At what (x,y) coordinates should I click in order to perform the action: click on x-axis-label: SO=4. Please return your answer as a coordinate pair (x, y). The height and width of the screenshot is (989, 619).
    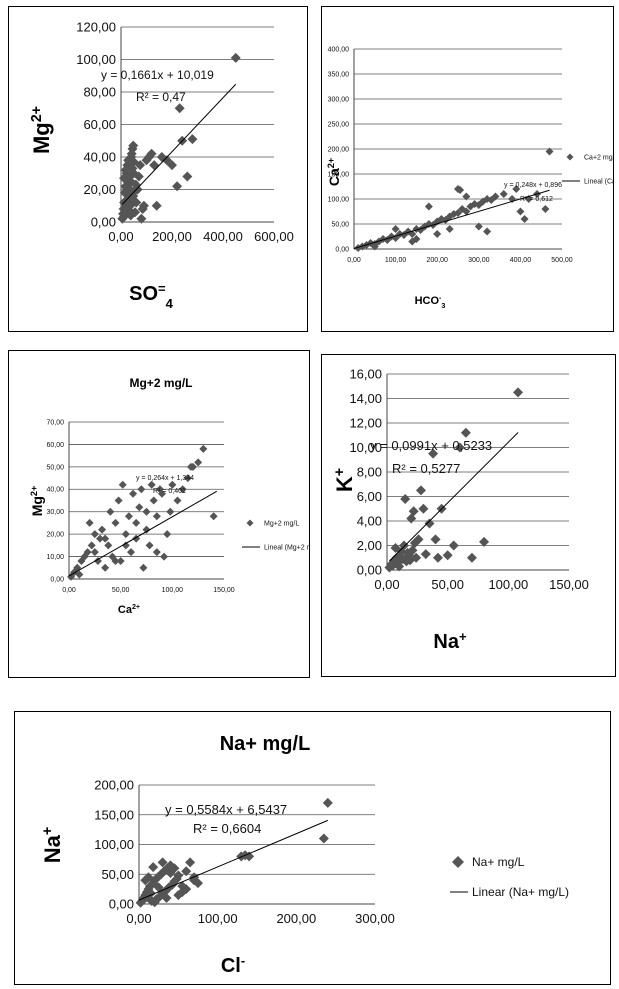
    Looking at the image, I should click on (151, 296).